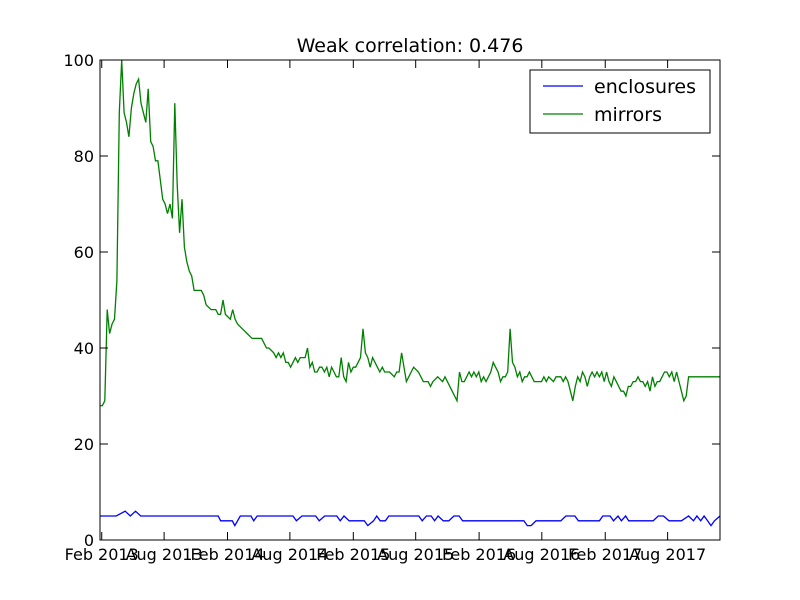  I want to click on x-tick-label: Feb 2015, so click(353, 554).